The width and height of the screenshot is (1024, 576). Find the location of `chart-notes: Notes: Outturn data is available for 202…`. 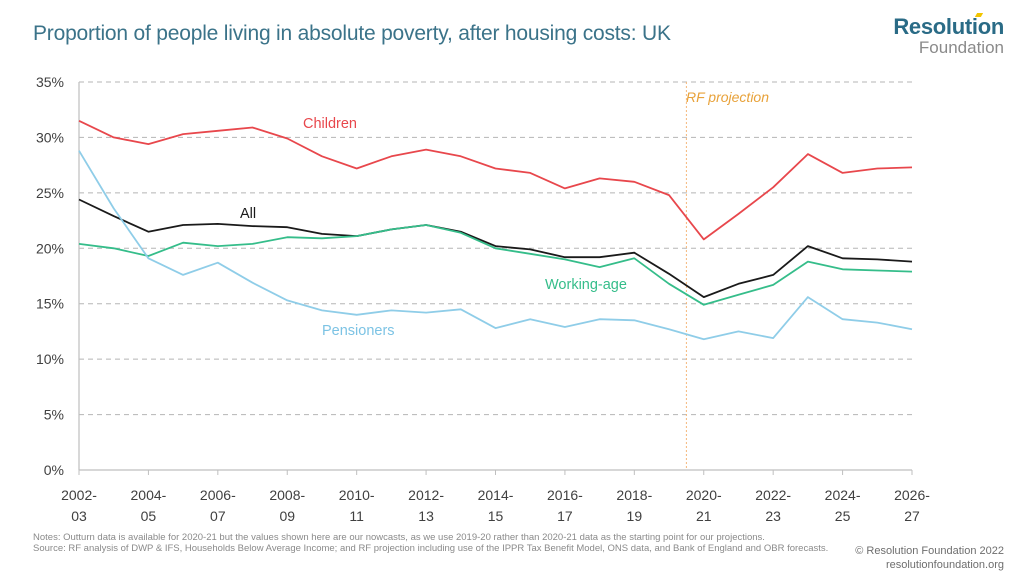

chart-notes: Notes: Outturn data is available for 202… is located at coordinates (438, 543).